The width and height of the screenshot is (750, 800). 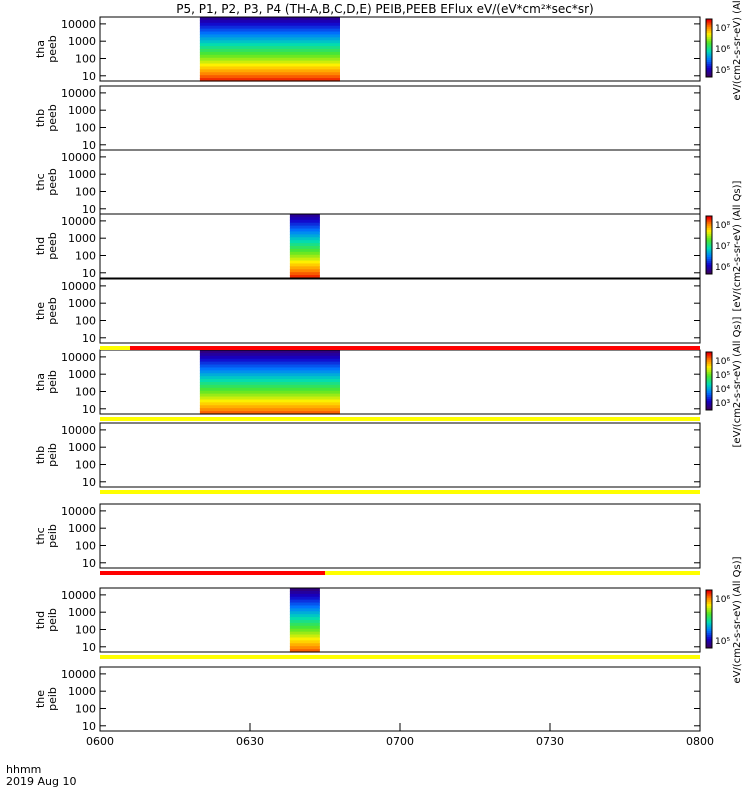 I want to click on x-tick-label: 0800, so click(x=700, y=741).